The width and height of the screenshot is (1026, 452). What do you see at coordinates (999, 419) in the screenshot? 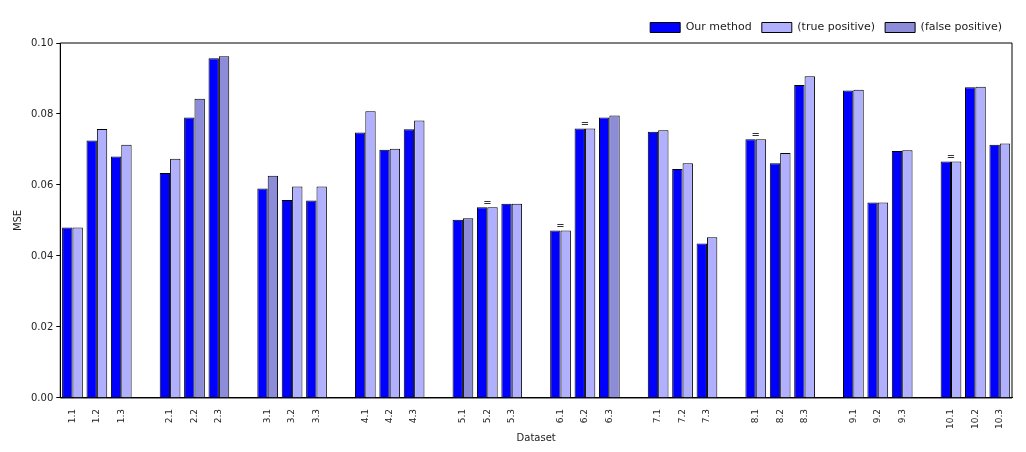
I see `x-tick-label: 10.3` at bounding box center [999, 419].